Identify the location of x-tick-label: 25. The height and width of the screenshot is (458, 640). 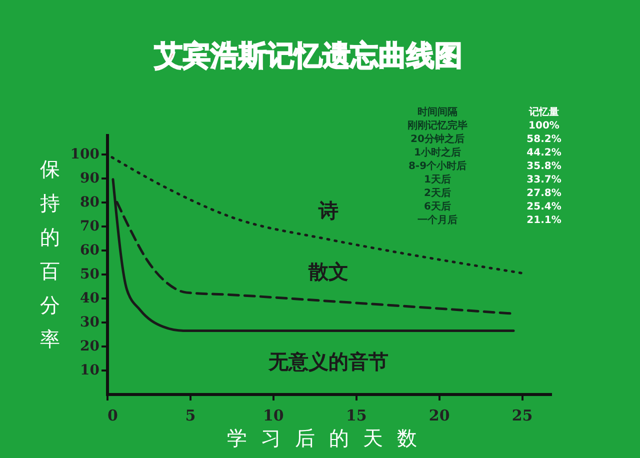
(522, 415).